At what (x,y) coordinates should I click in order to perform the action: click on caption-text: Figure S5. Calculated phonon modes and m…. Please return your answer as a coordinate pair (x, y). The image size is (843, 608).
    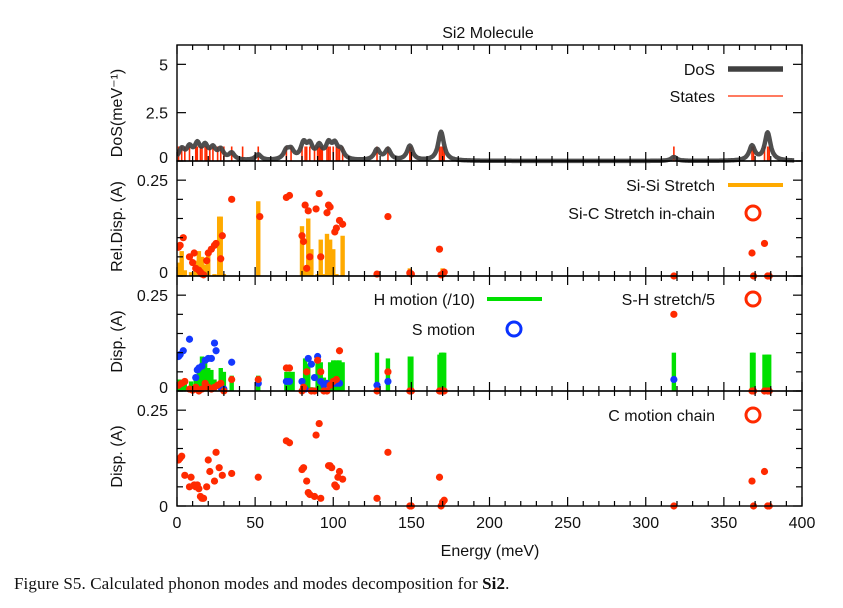
    Looking at the image, I should click on (248, 583).